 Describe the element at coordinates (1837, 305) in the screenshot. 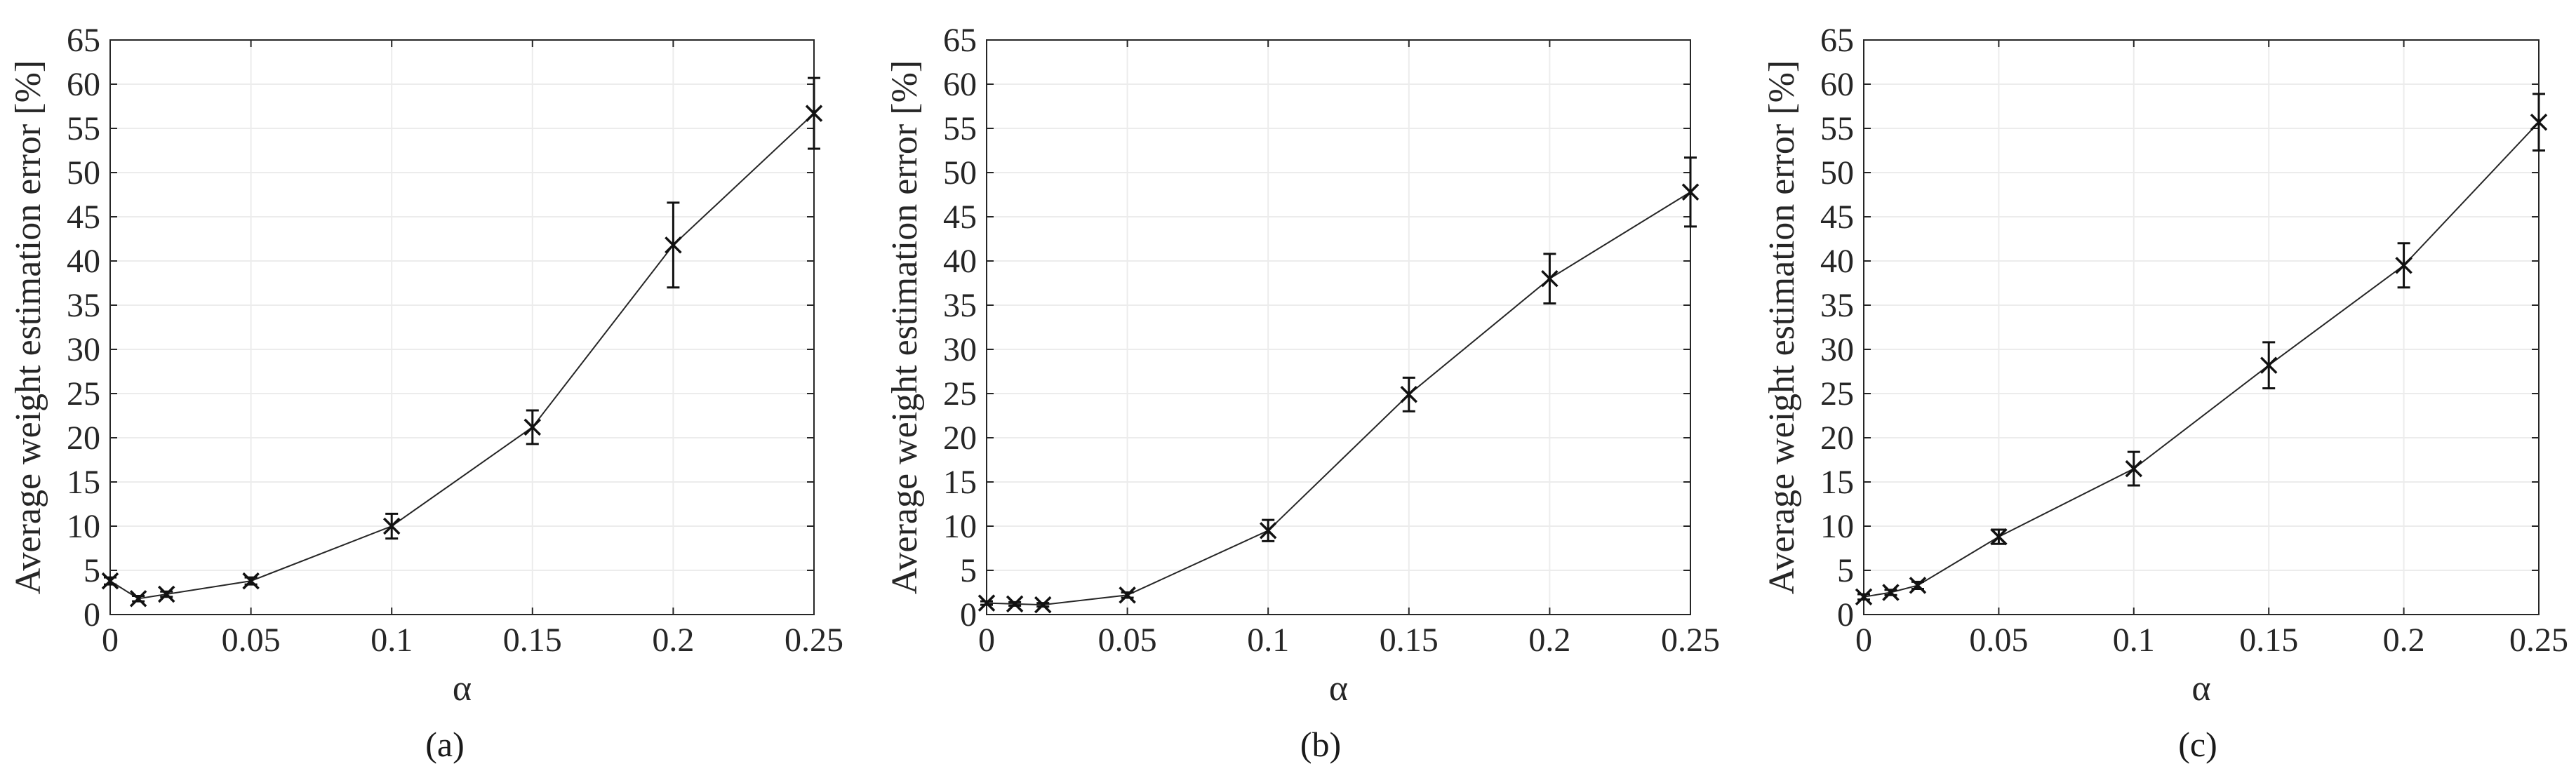

I see `chart-c-ytick-label: 35` at that location.